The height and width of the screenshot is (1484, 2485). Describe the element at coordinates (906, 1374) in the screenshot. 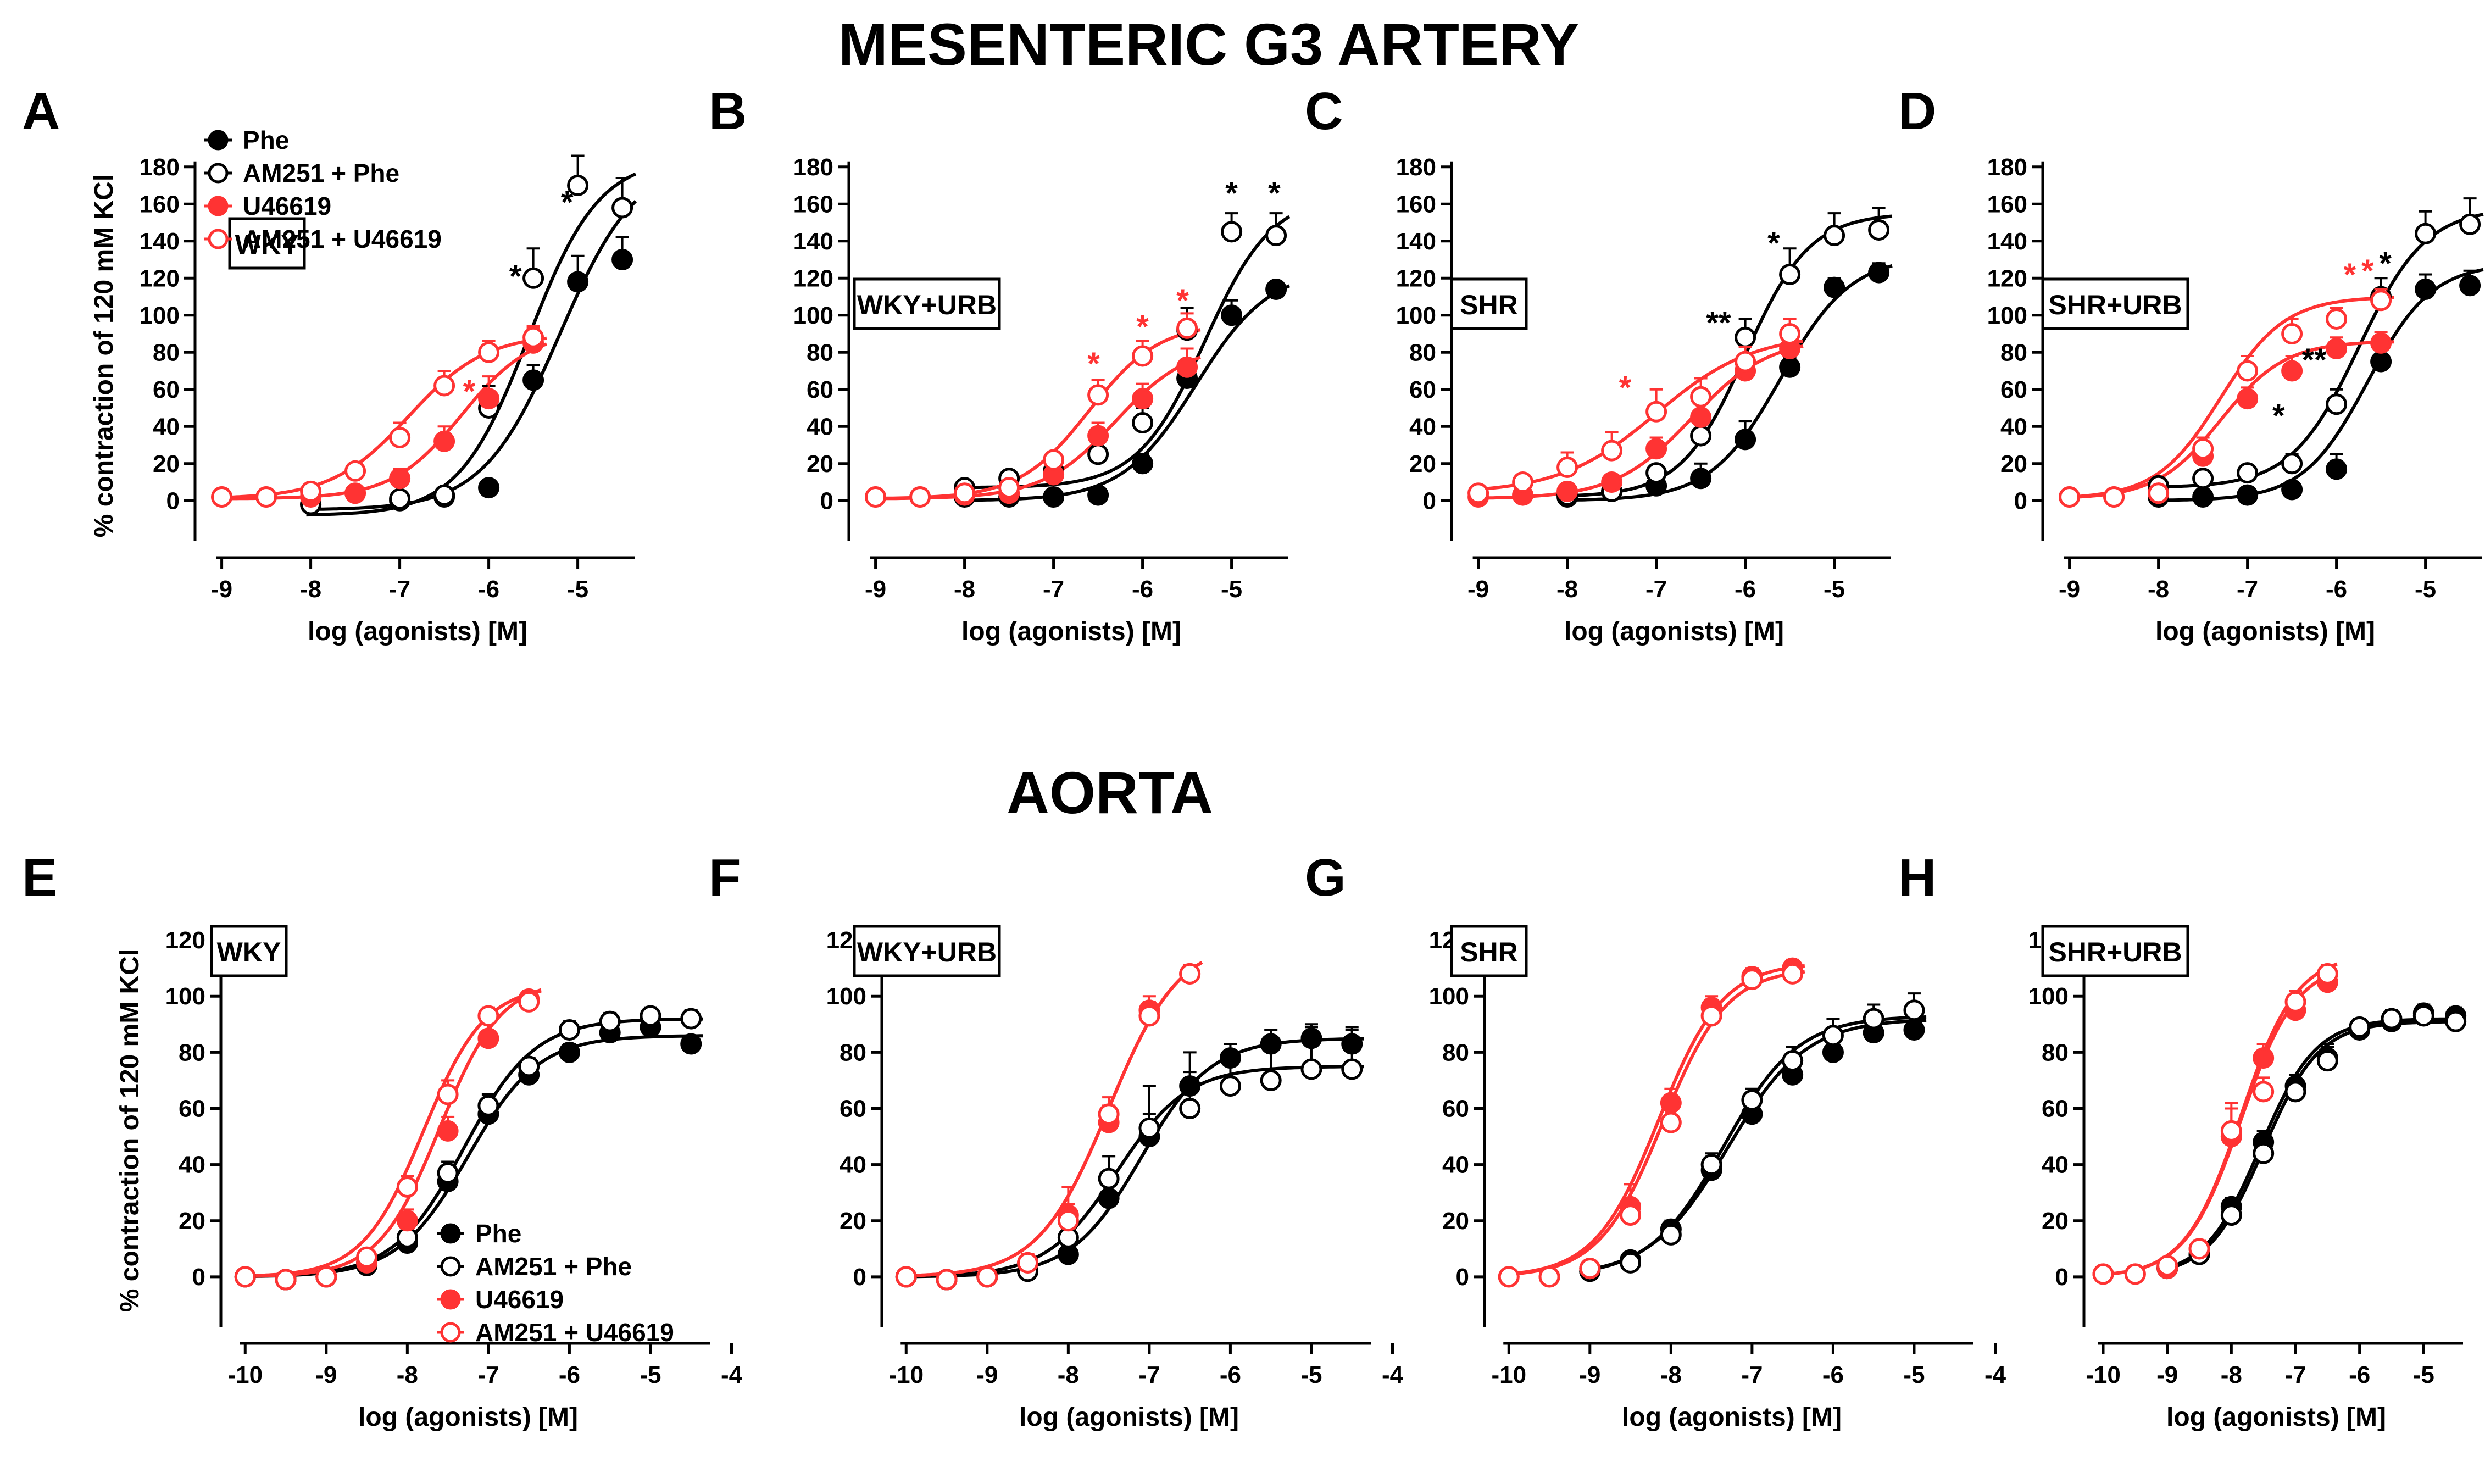

I see `x-tick-label: -10` at that location.